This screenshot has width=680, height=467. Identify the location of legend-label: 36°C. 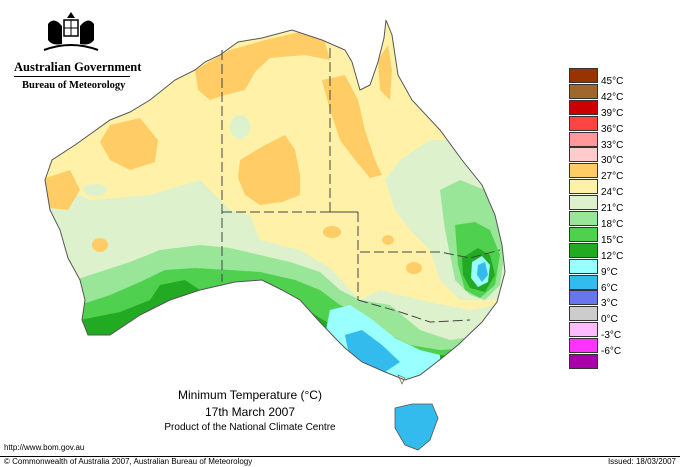
(612, 129).